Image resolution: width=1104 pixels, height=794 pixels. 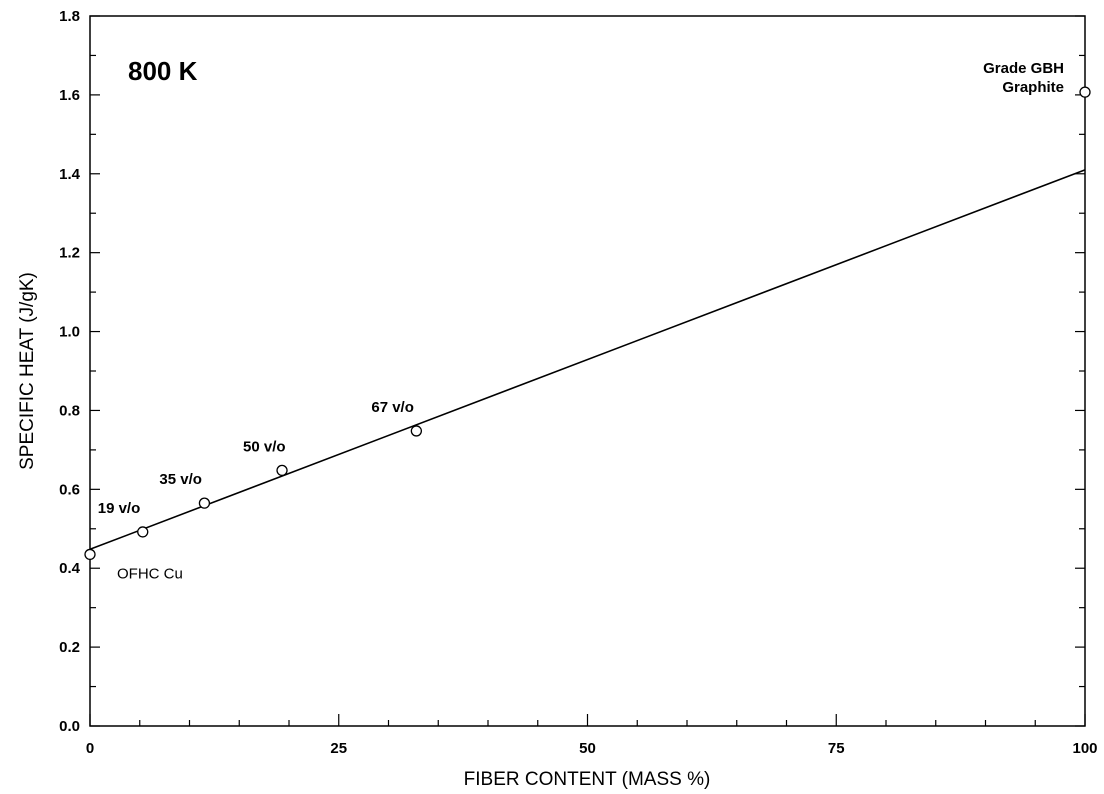 What do you see at coordinates (1084, 748) in the screenshot?
I see `x-tick-label: 100` at bounding box center [1084, 748].